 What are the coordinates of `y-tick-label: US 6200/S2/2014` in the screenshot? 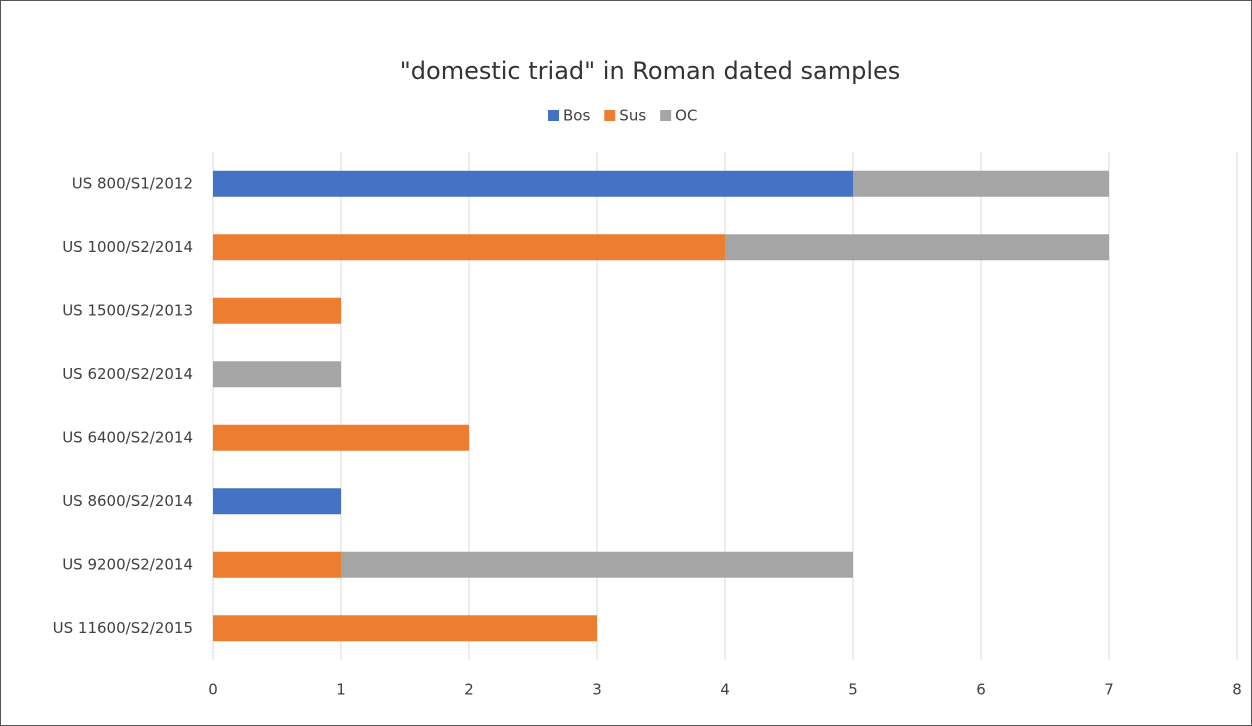 It's located at (127, 374).